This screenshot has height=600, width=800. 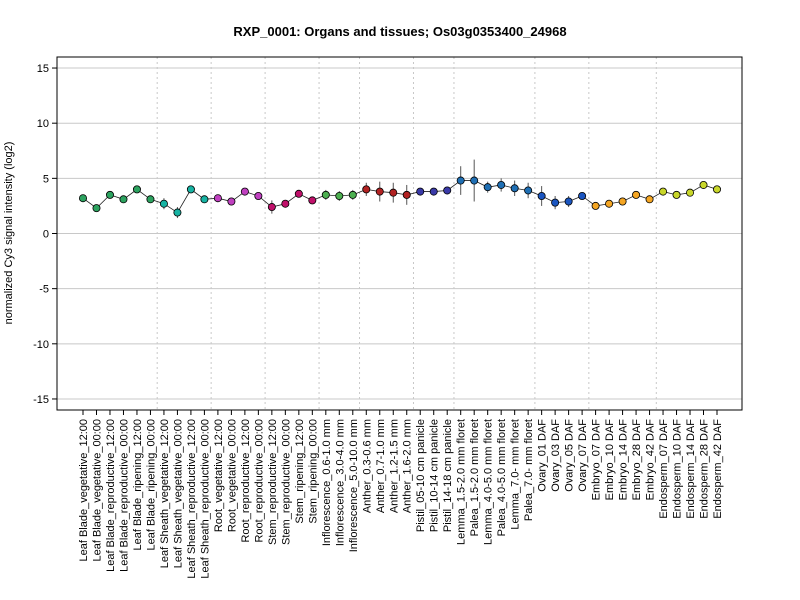 What do you see at coordinates (664, 469) in the screenshot?
I see `x-tick-label: Endosperm_07 DAF` at bounding box center [664, 469].